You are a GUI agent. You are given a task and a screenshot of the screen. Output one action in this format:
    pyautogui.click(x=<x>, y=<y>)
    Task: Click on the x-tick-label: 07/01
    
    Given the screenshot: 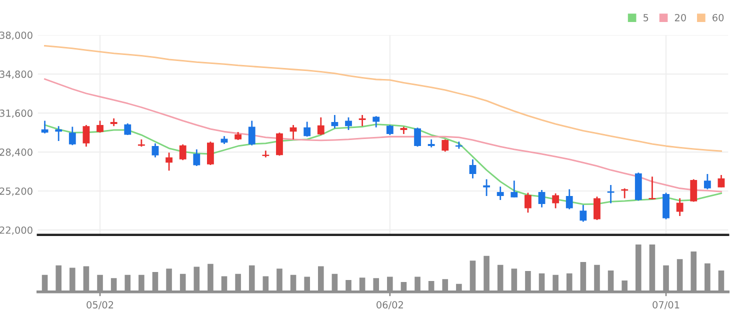 What is the action you would take?
    pyautogui.click(x=666, y=305)
    